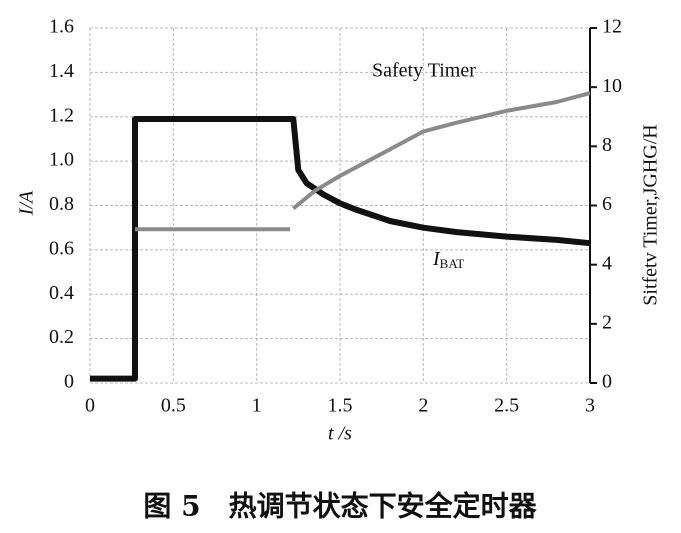 This screenshot has height=533, width=681. I want to click on y-tick-label: 1.4, so click(61, 71).